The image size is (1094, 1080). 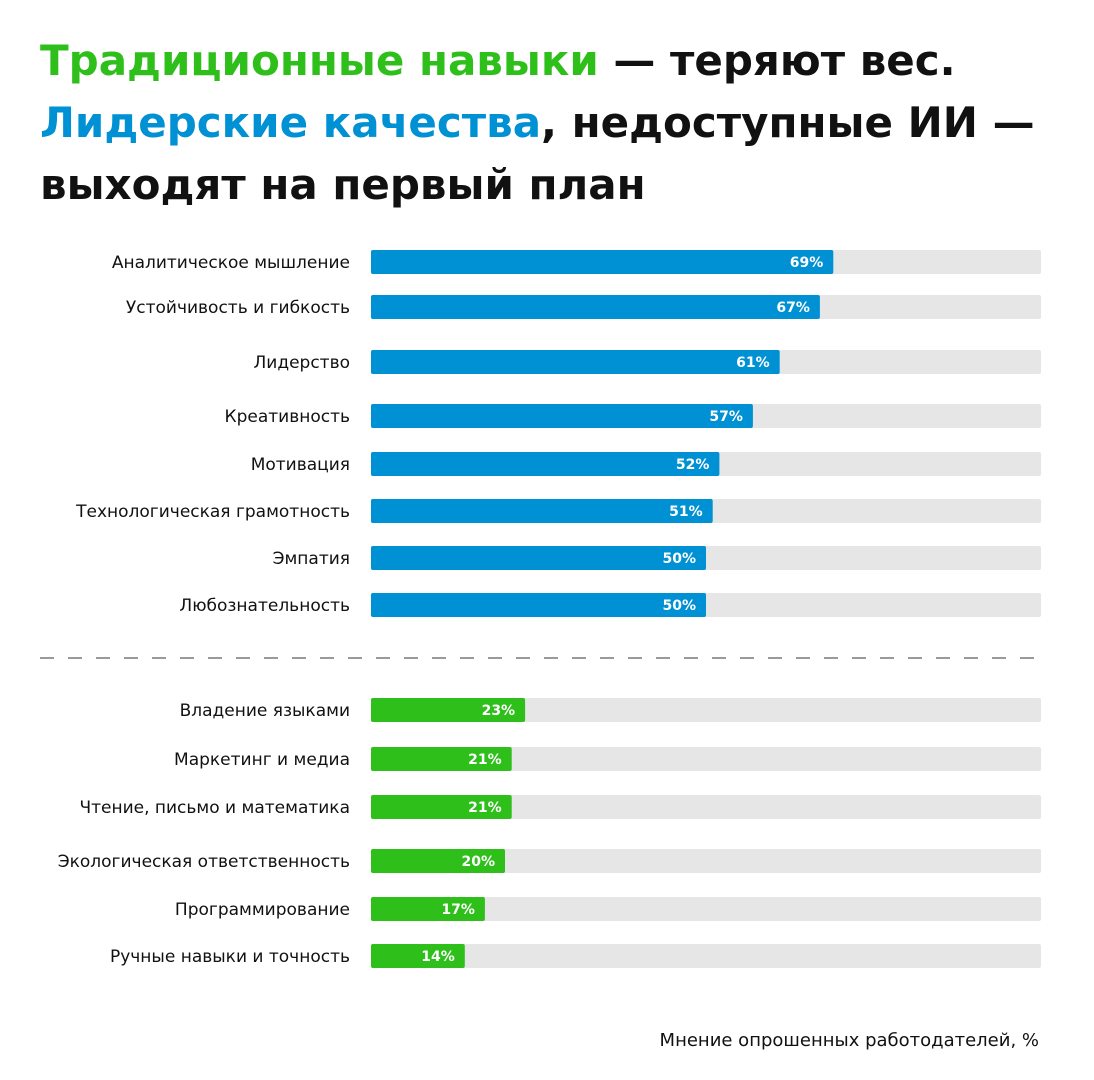 I want to click on category-label: Лидерство, so click(x=301, y=363).